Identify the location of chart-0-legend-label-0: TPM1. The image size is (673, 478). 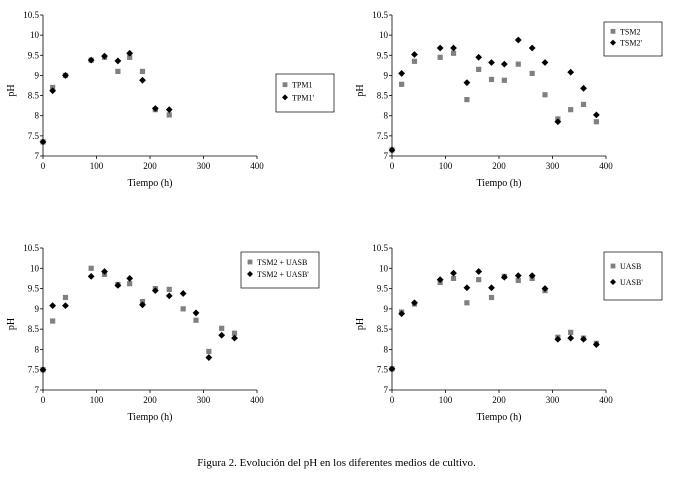
(302, 85).